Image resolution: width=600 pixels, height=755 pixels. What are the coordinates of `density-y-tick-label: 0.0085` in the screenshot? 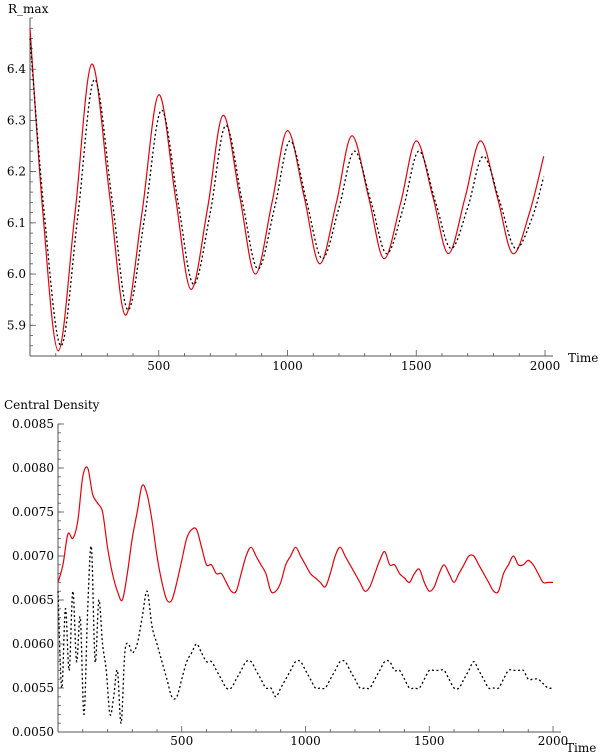 It's located at (33, 424).